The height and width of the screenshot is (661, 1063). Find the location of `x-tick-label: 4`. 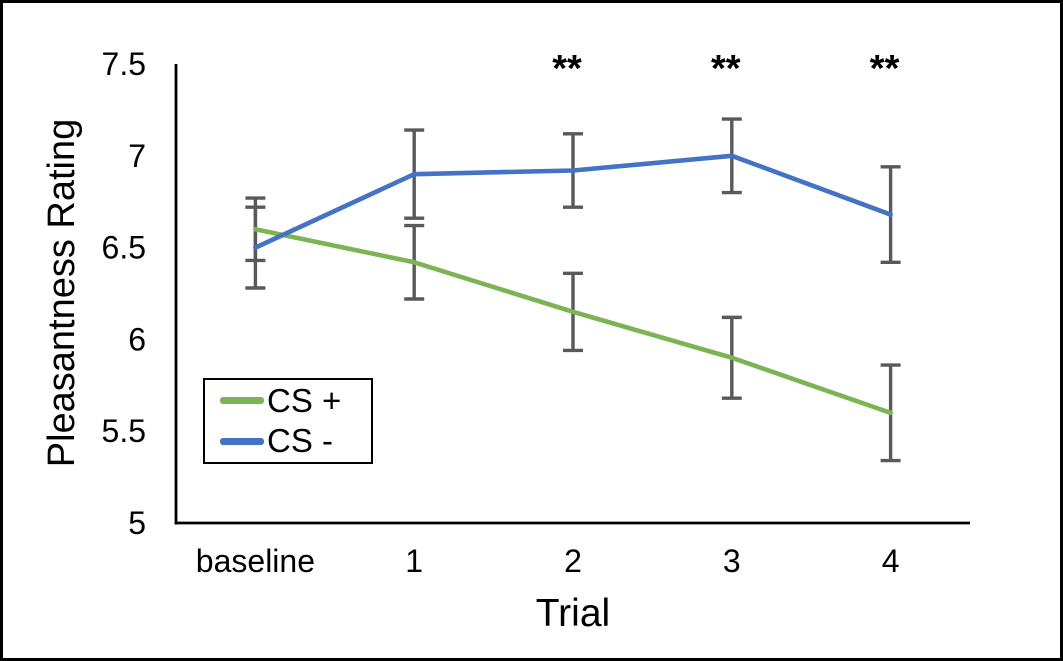

x-tick-label: 4 is located at coordinates (891, 561).